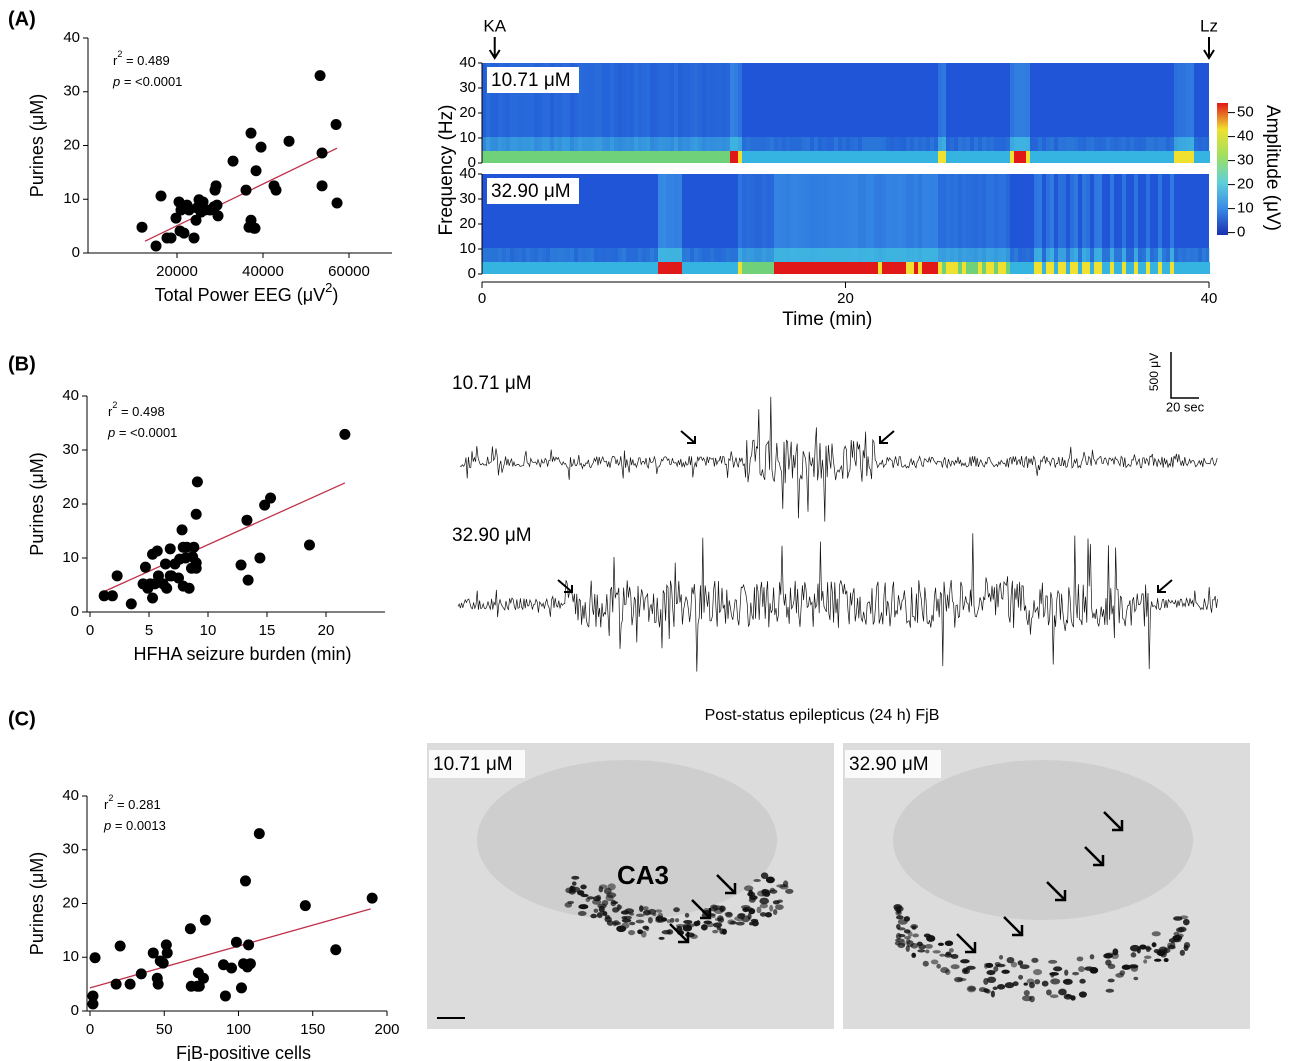 Image resolution: width=1291 pixels, height=1061 pixels. Describe the element at coordinates (492, 383) in the screenshot. I see `trace-label: 10.71 μM` at that location.